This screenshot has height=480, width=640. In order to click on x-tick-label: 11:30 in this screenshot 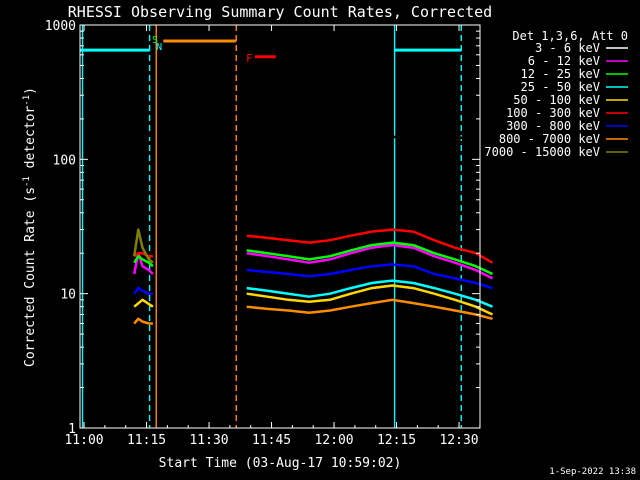, I will do `click(208, 440)`.